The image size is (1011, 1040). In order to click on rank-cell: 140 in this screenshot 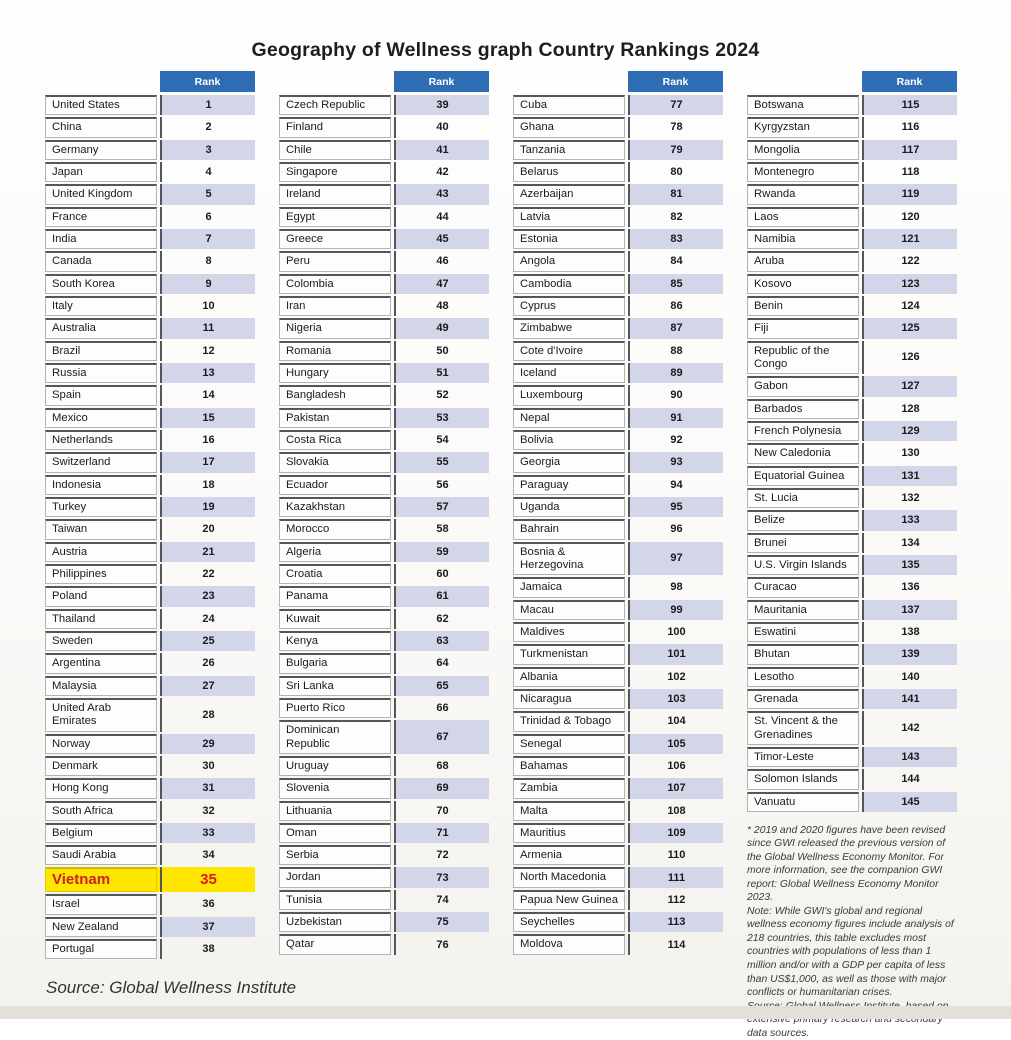, I will do `click(909, 676)`.